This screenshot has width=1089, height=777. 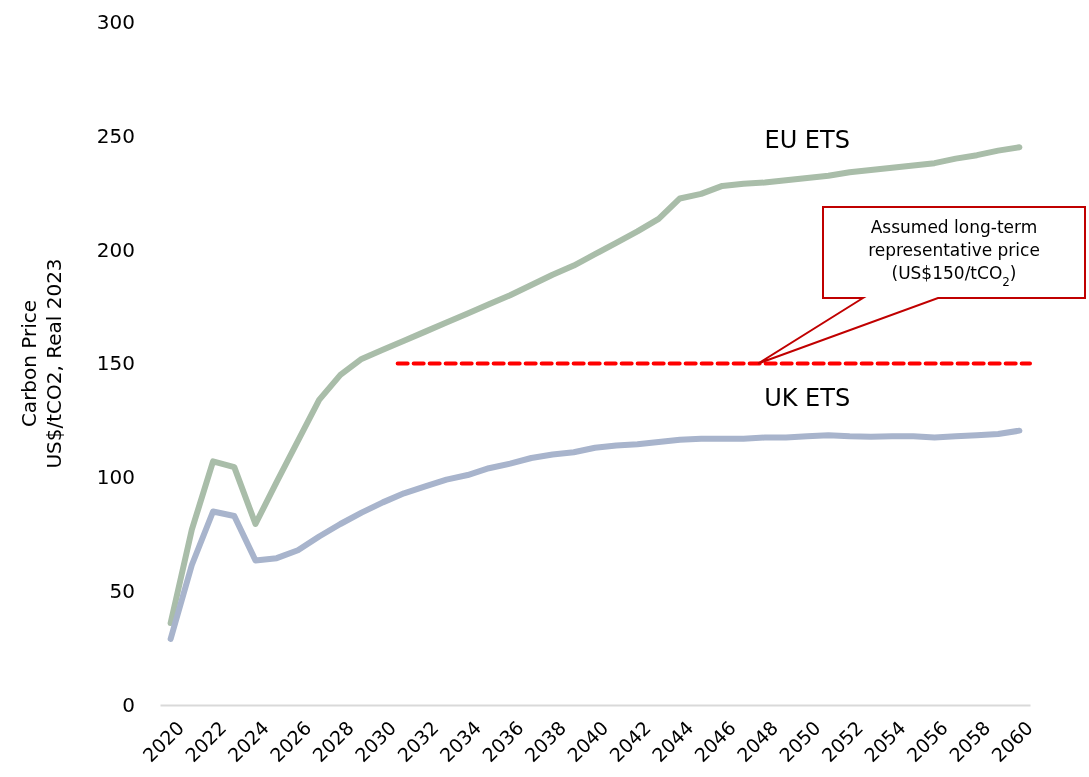 I want to click on y-tick-label: 0, so click(x=128, y=704).